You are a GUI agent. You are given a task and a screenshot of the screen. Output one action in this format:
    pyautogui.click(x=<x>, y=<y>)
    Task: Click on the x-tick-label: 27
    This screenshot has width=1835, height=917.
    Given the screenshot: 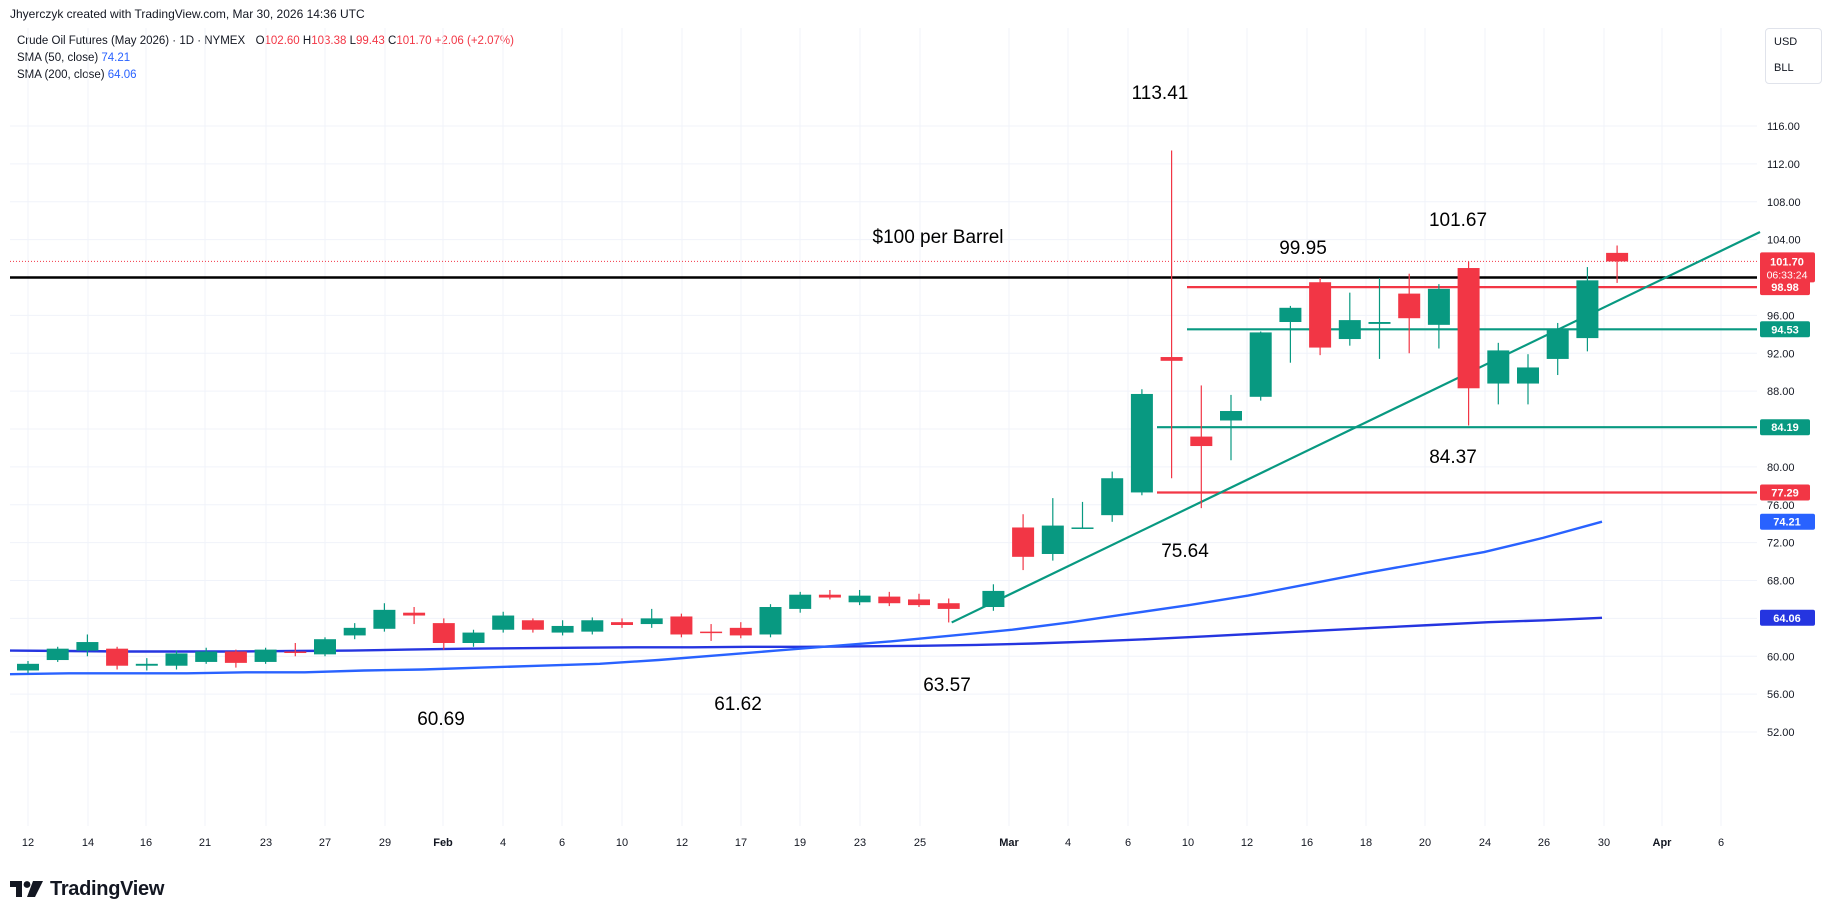 What is the action you would take?
    pyautogui.click(x=325, y=843)
    